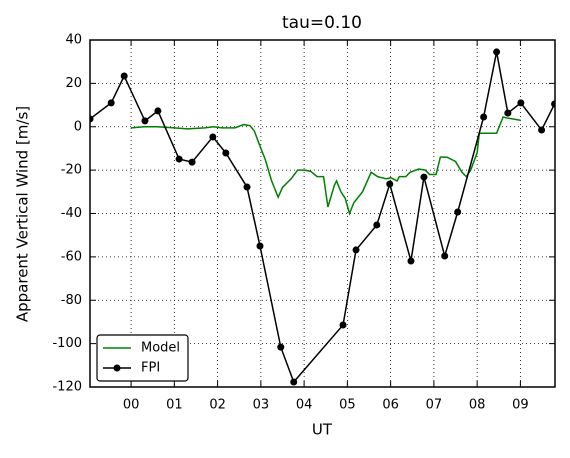 This screenshot has height=458, width=570. What do you see at coordinates (520, 405) in the screenshot?
I see `x-tick-label: 09` at bounding box center [520, 405].